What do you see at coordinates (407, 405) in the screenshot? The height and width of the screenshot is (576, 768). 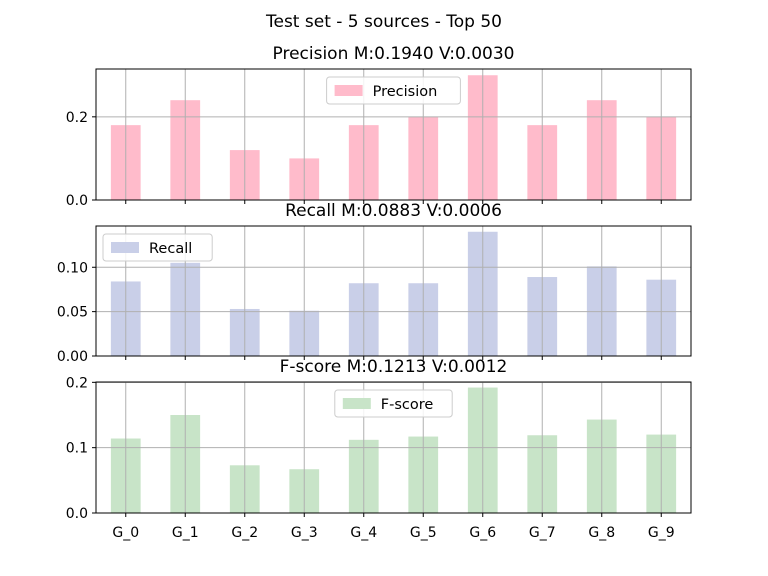 I see `legend-label: F-score` at bounding box center [407, 405].